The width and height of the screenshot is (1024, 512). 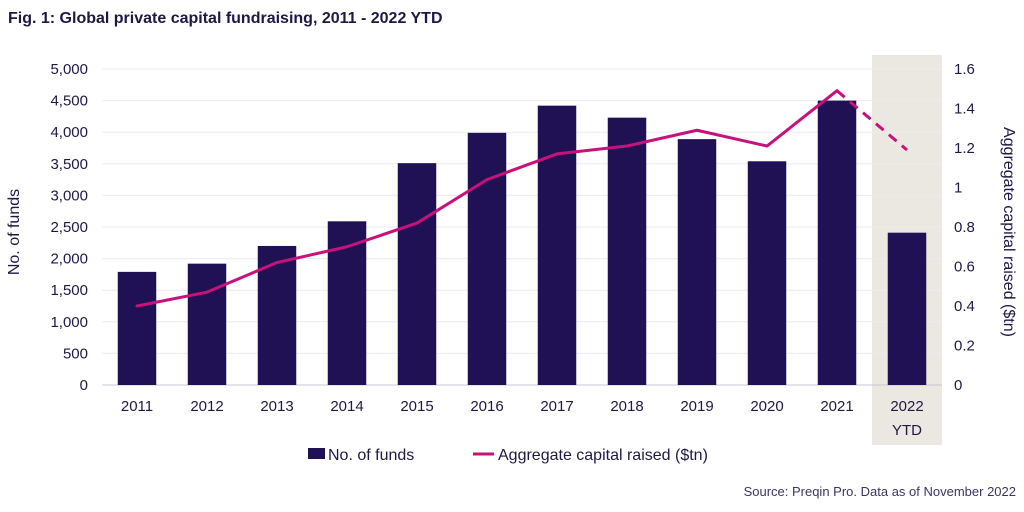 I want to click on y-tick-label: 2,000, so click(x=69, y=259).